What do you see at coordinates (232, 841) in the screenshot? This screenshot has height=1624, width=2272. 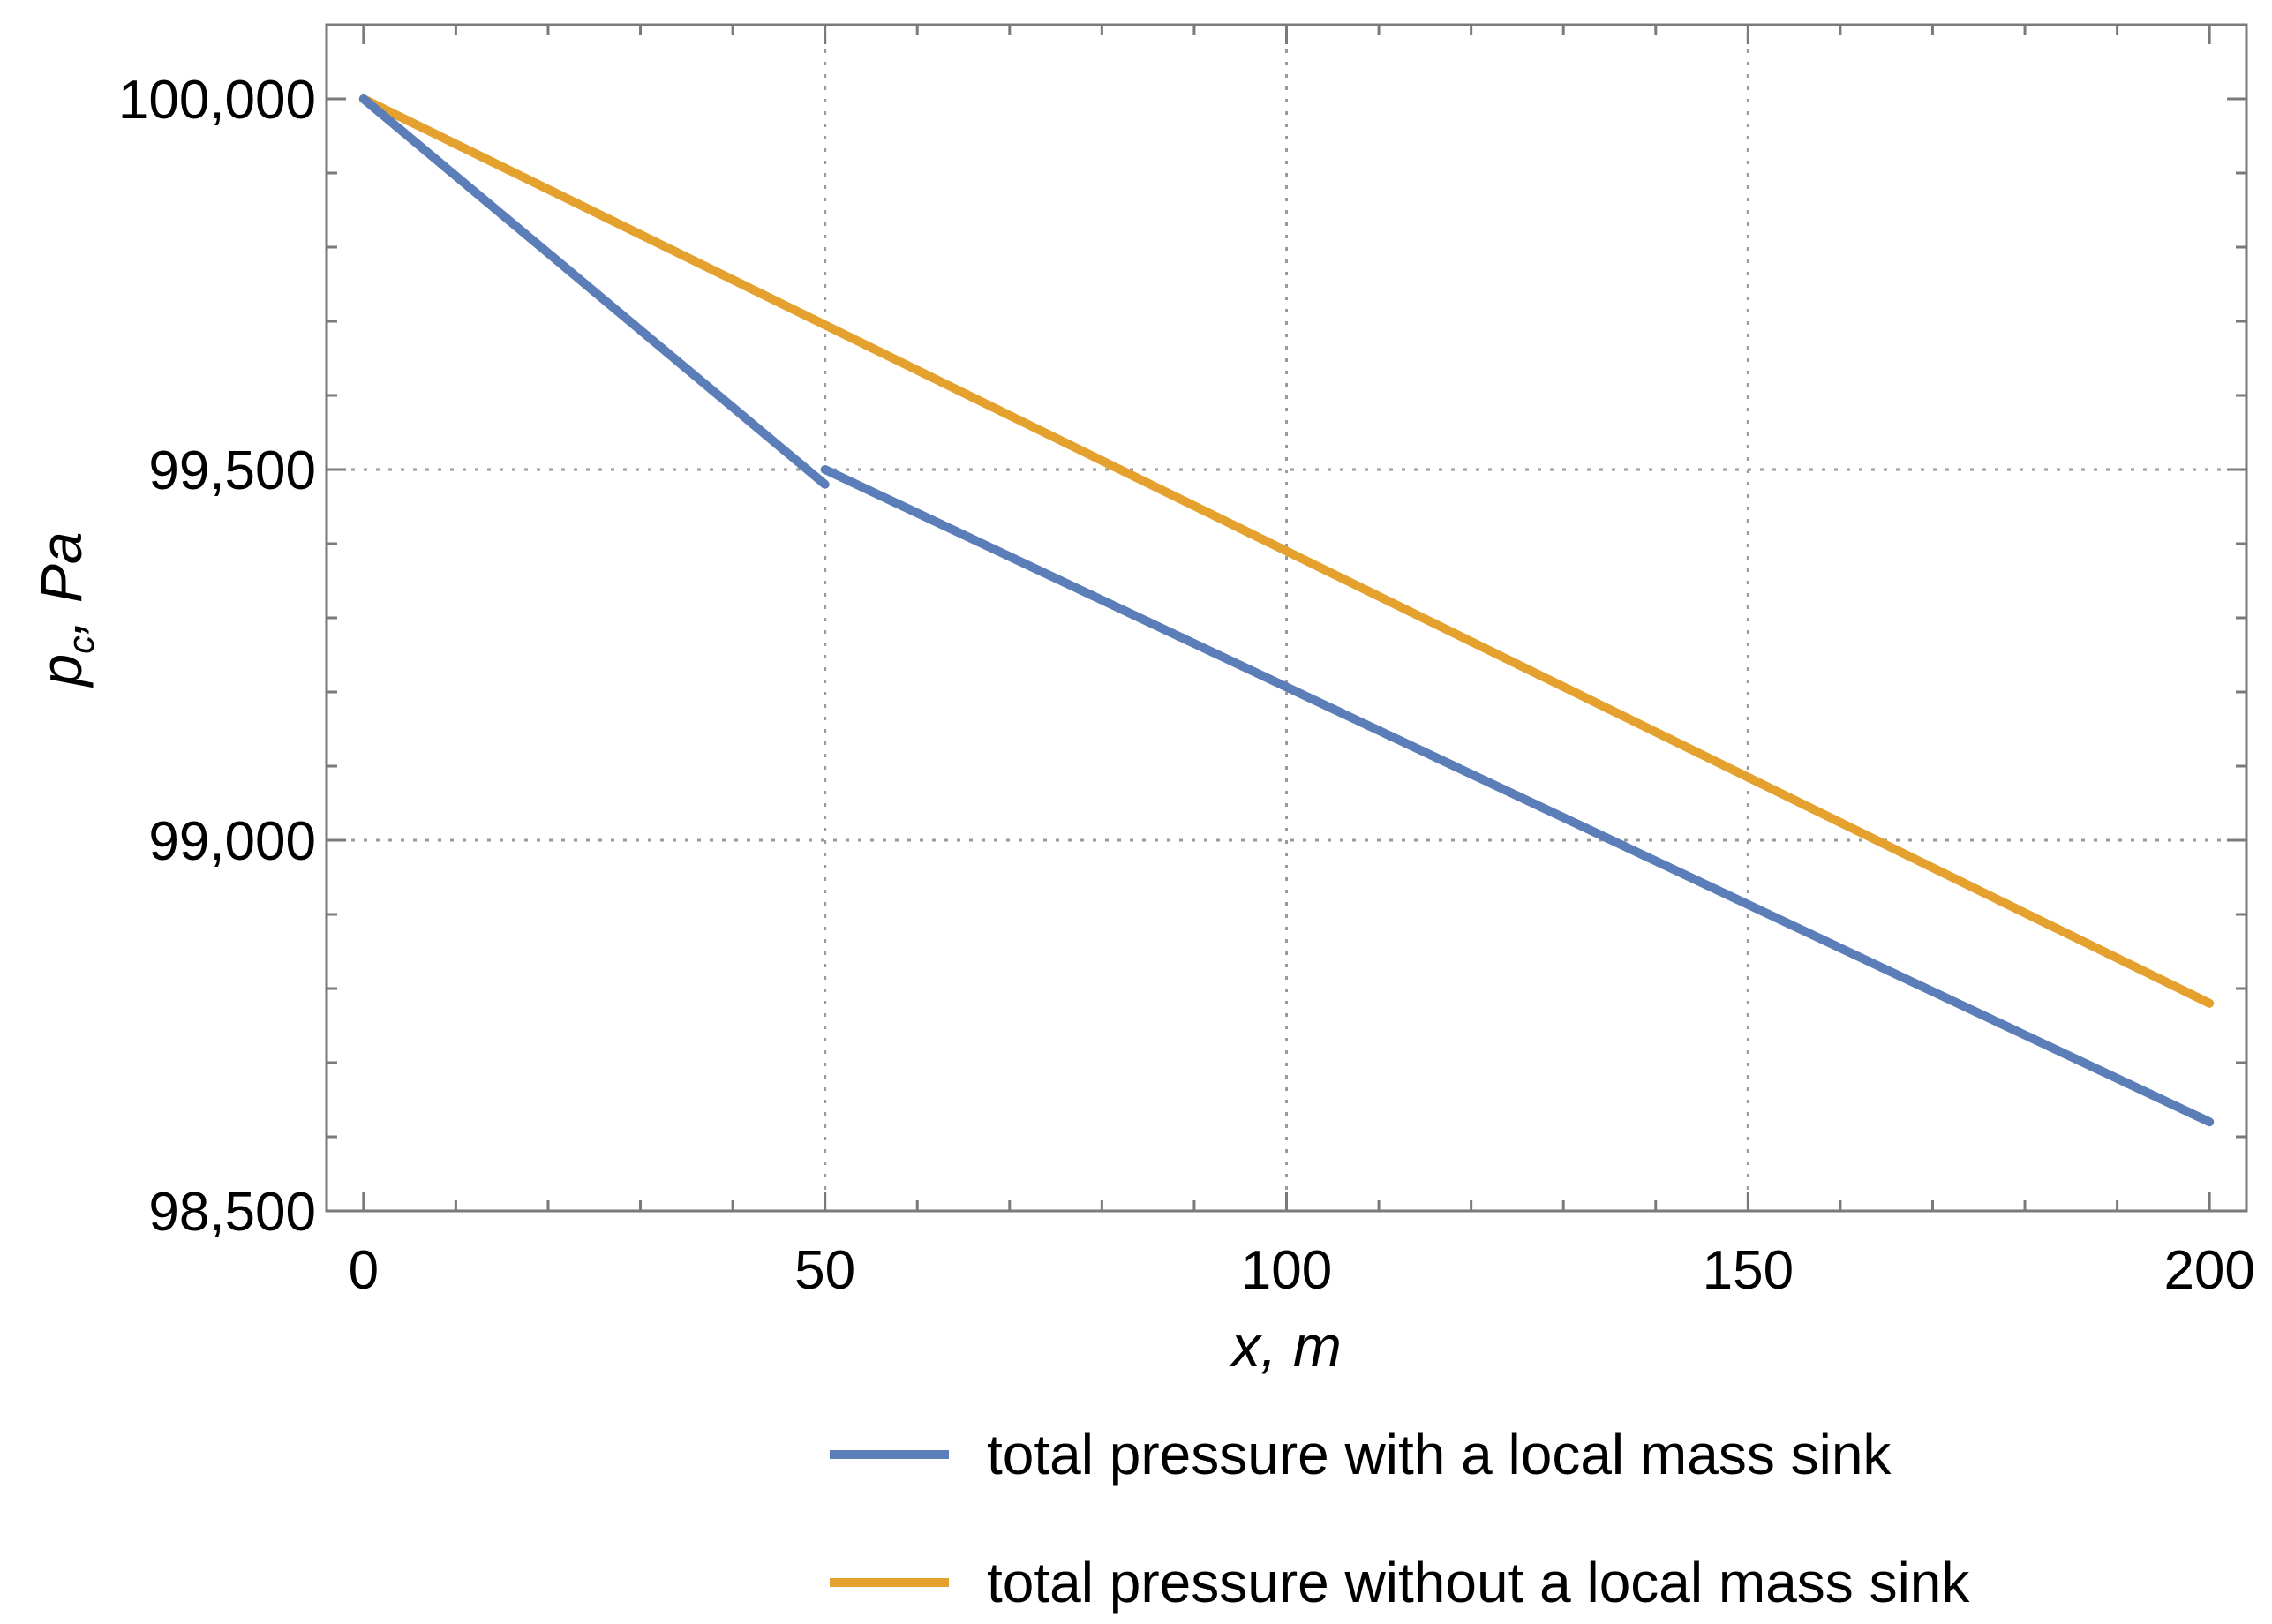 I see `y-tick-label-99000: 99,000` at bounding box center [232, 841].